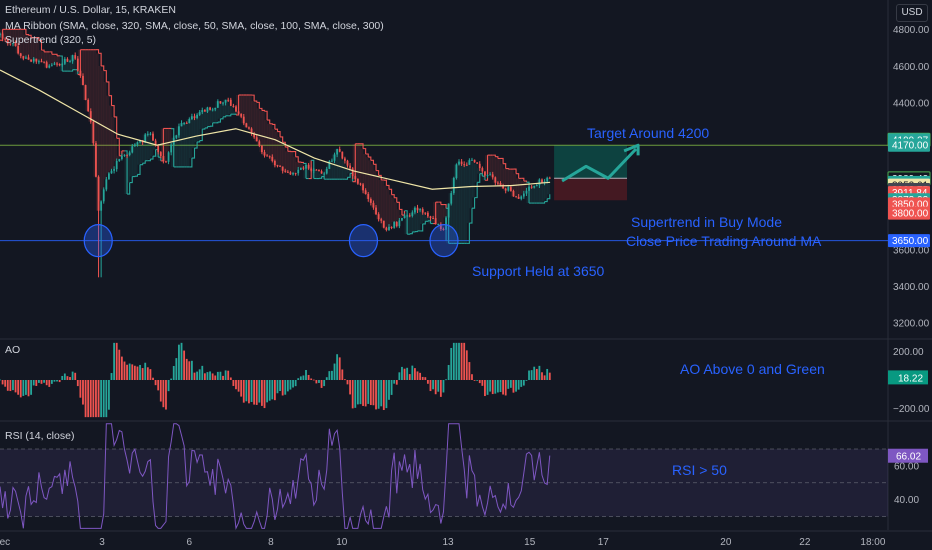 Image resolution: width=932 pixels, height=550 pixels. I want to click on ao-pane-label: AO, so click(13, 350).